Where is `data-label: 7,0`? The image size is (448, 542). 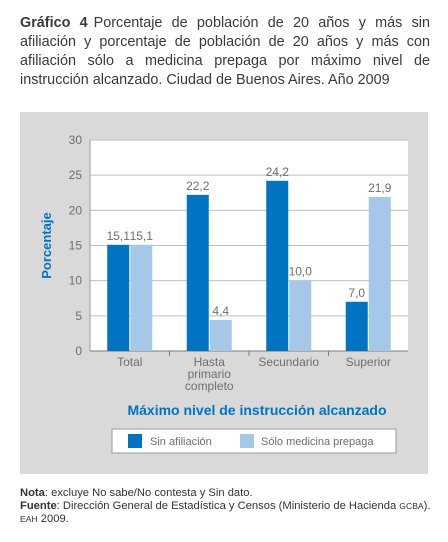
data-label: 7,0 is located at coordinates (356, 293).